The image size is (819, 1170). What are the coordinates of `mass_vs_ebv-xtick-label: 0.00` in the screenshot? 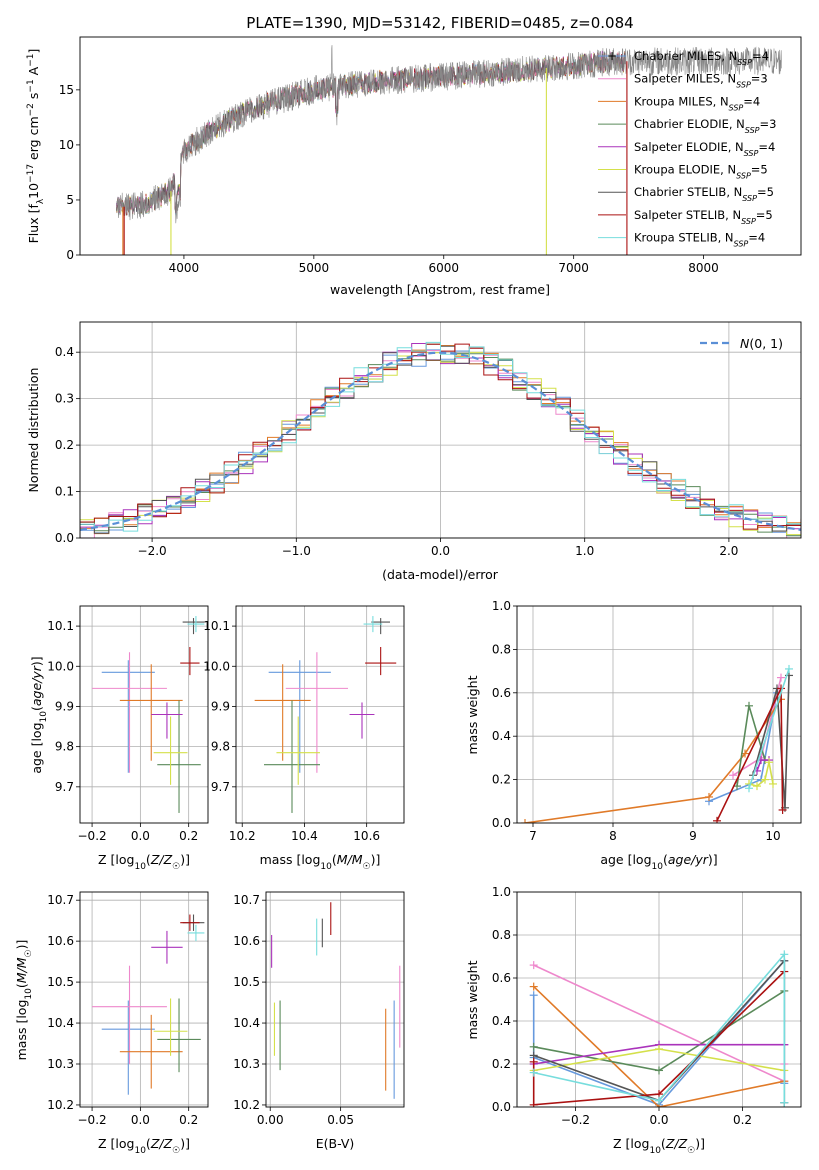 It's located at (270, 1120).